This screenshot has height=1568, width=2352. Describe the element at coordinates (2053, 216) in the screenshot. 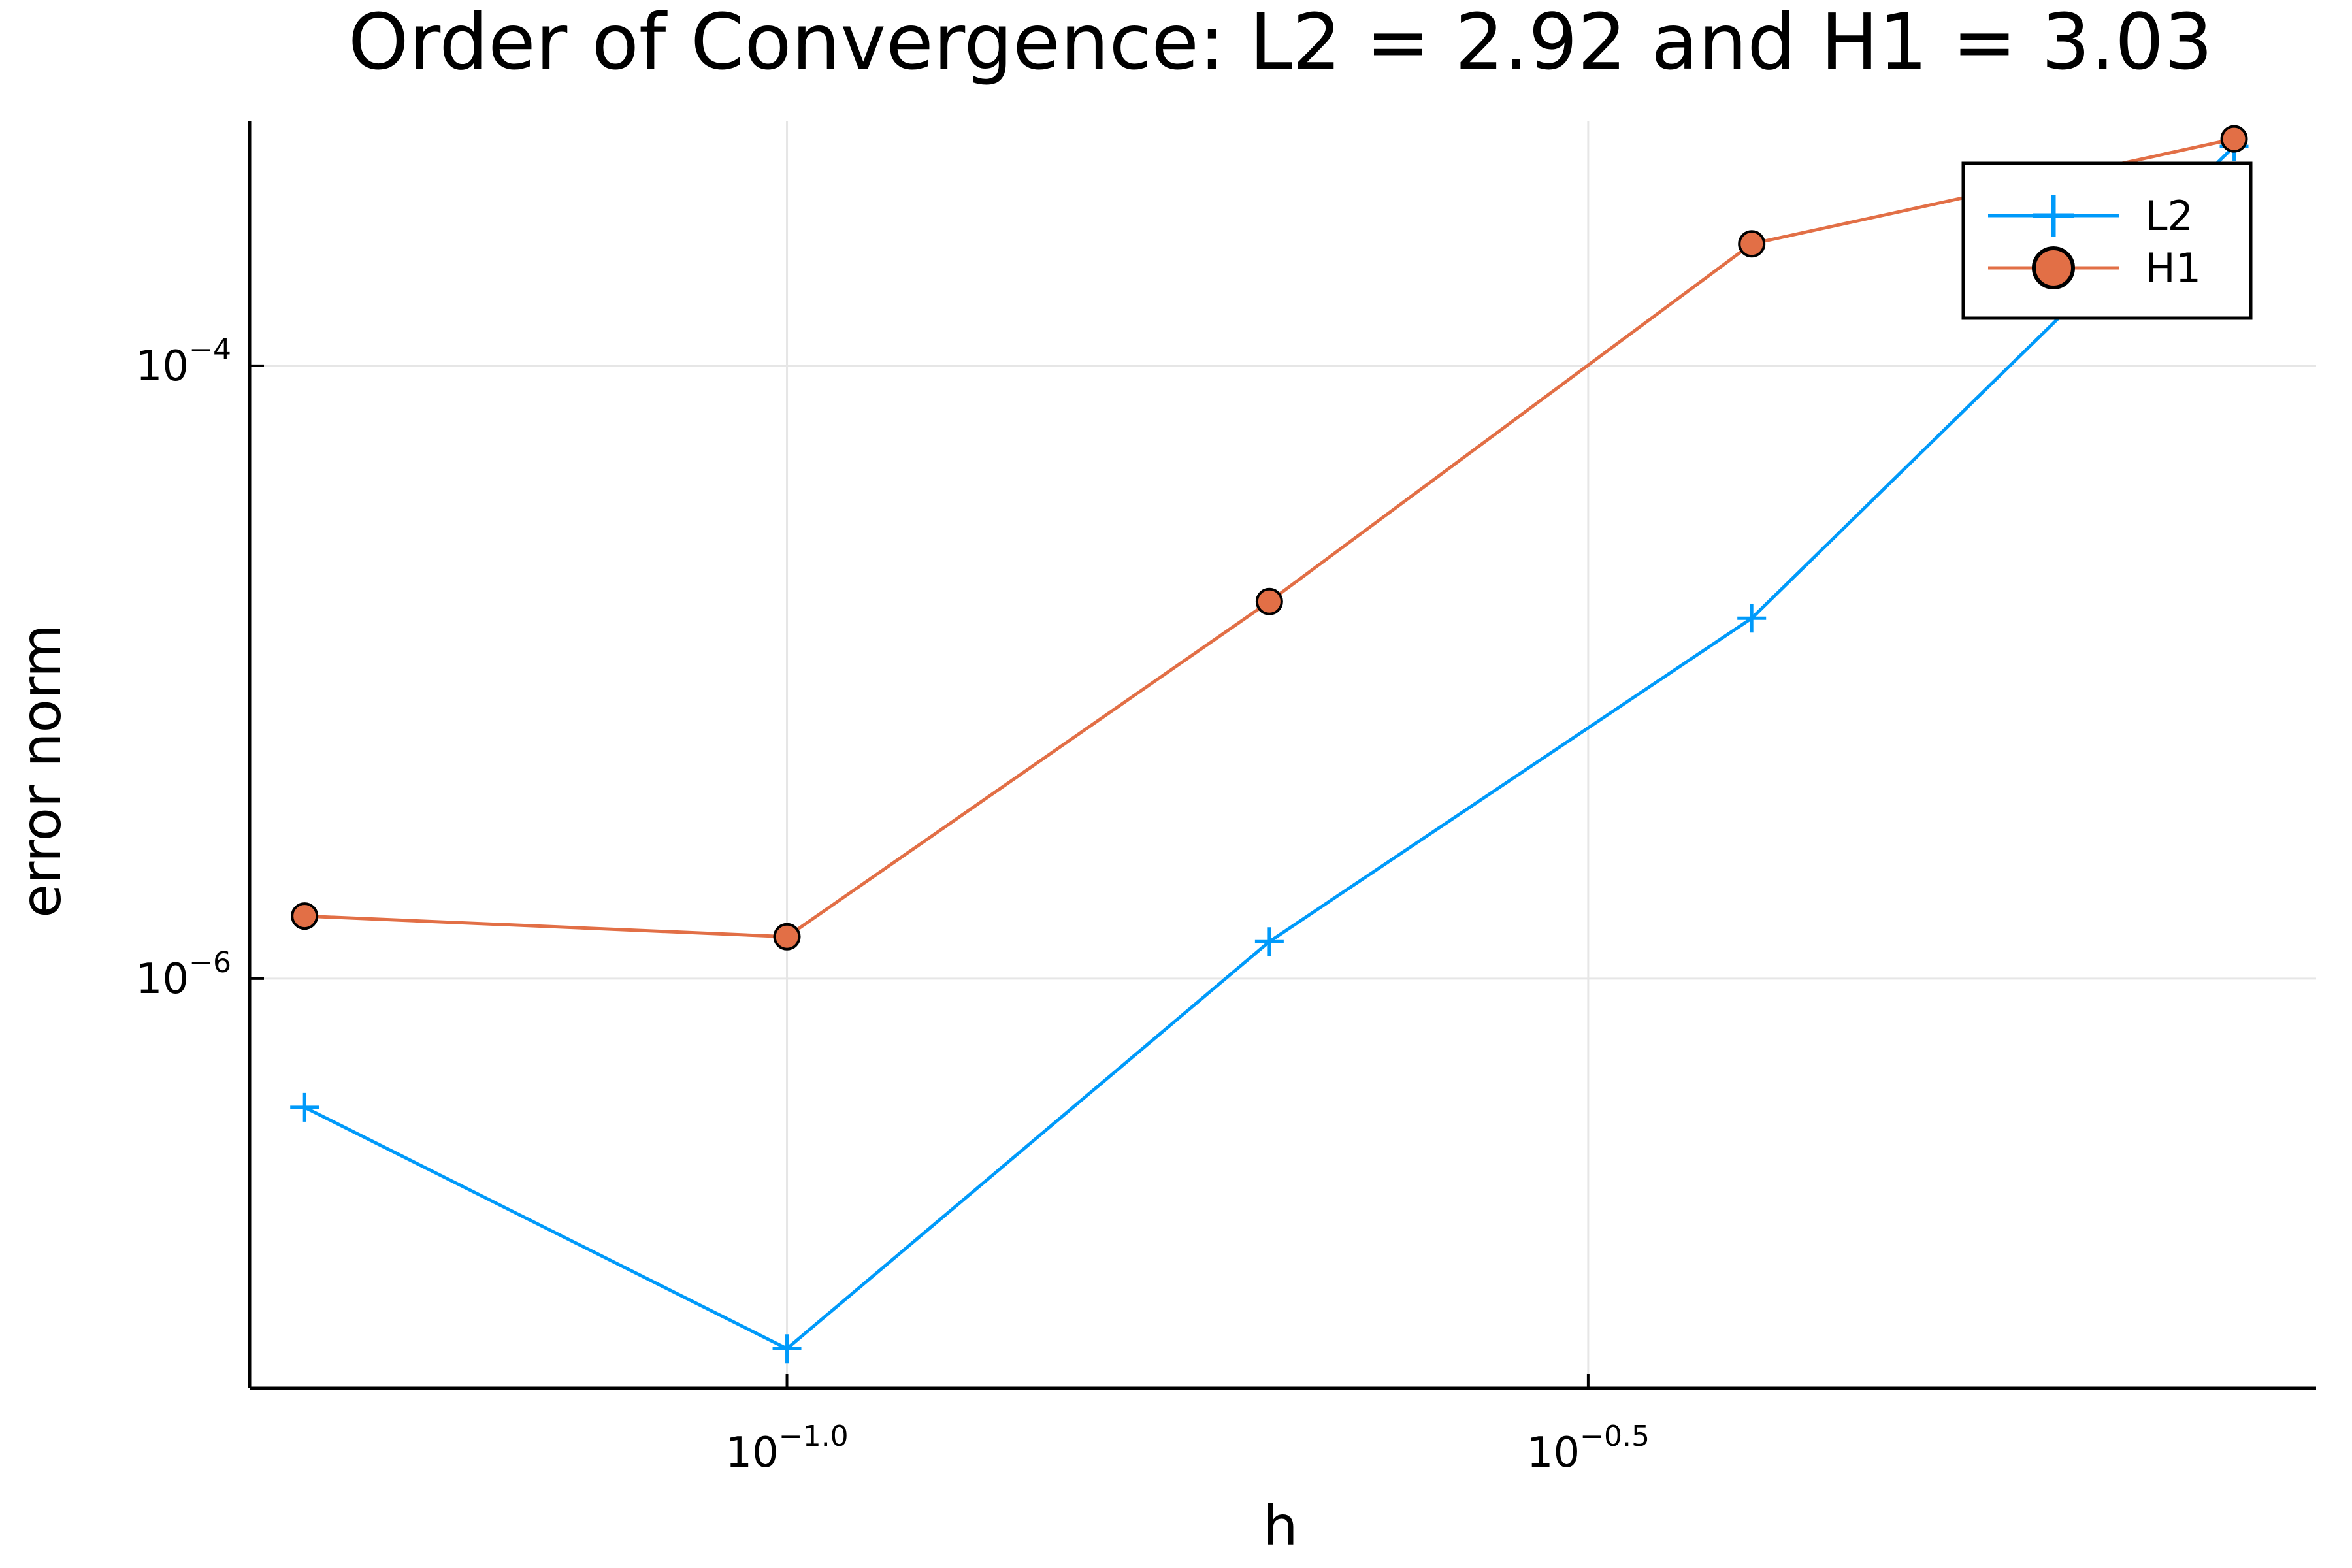

I see `legend-l2-marker` at that location.